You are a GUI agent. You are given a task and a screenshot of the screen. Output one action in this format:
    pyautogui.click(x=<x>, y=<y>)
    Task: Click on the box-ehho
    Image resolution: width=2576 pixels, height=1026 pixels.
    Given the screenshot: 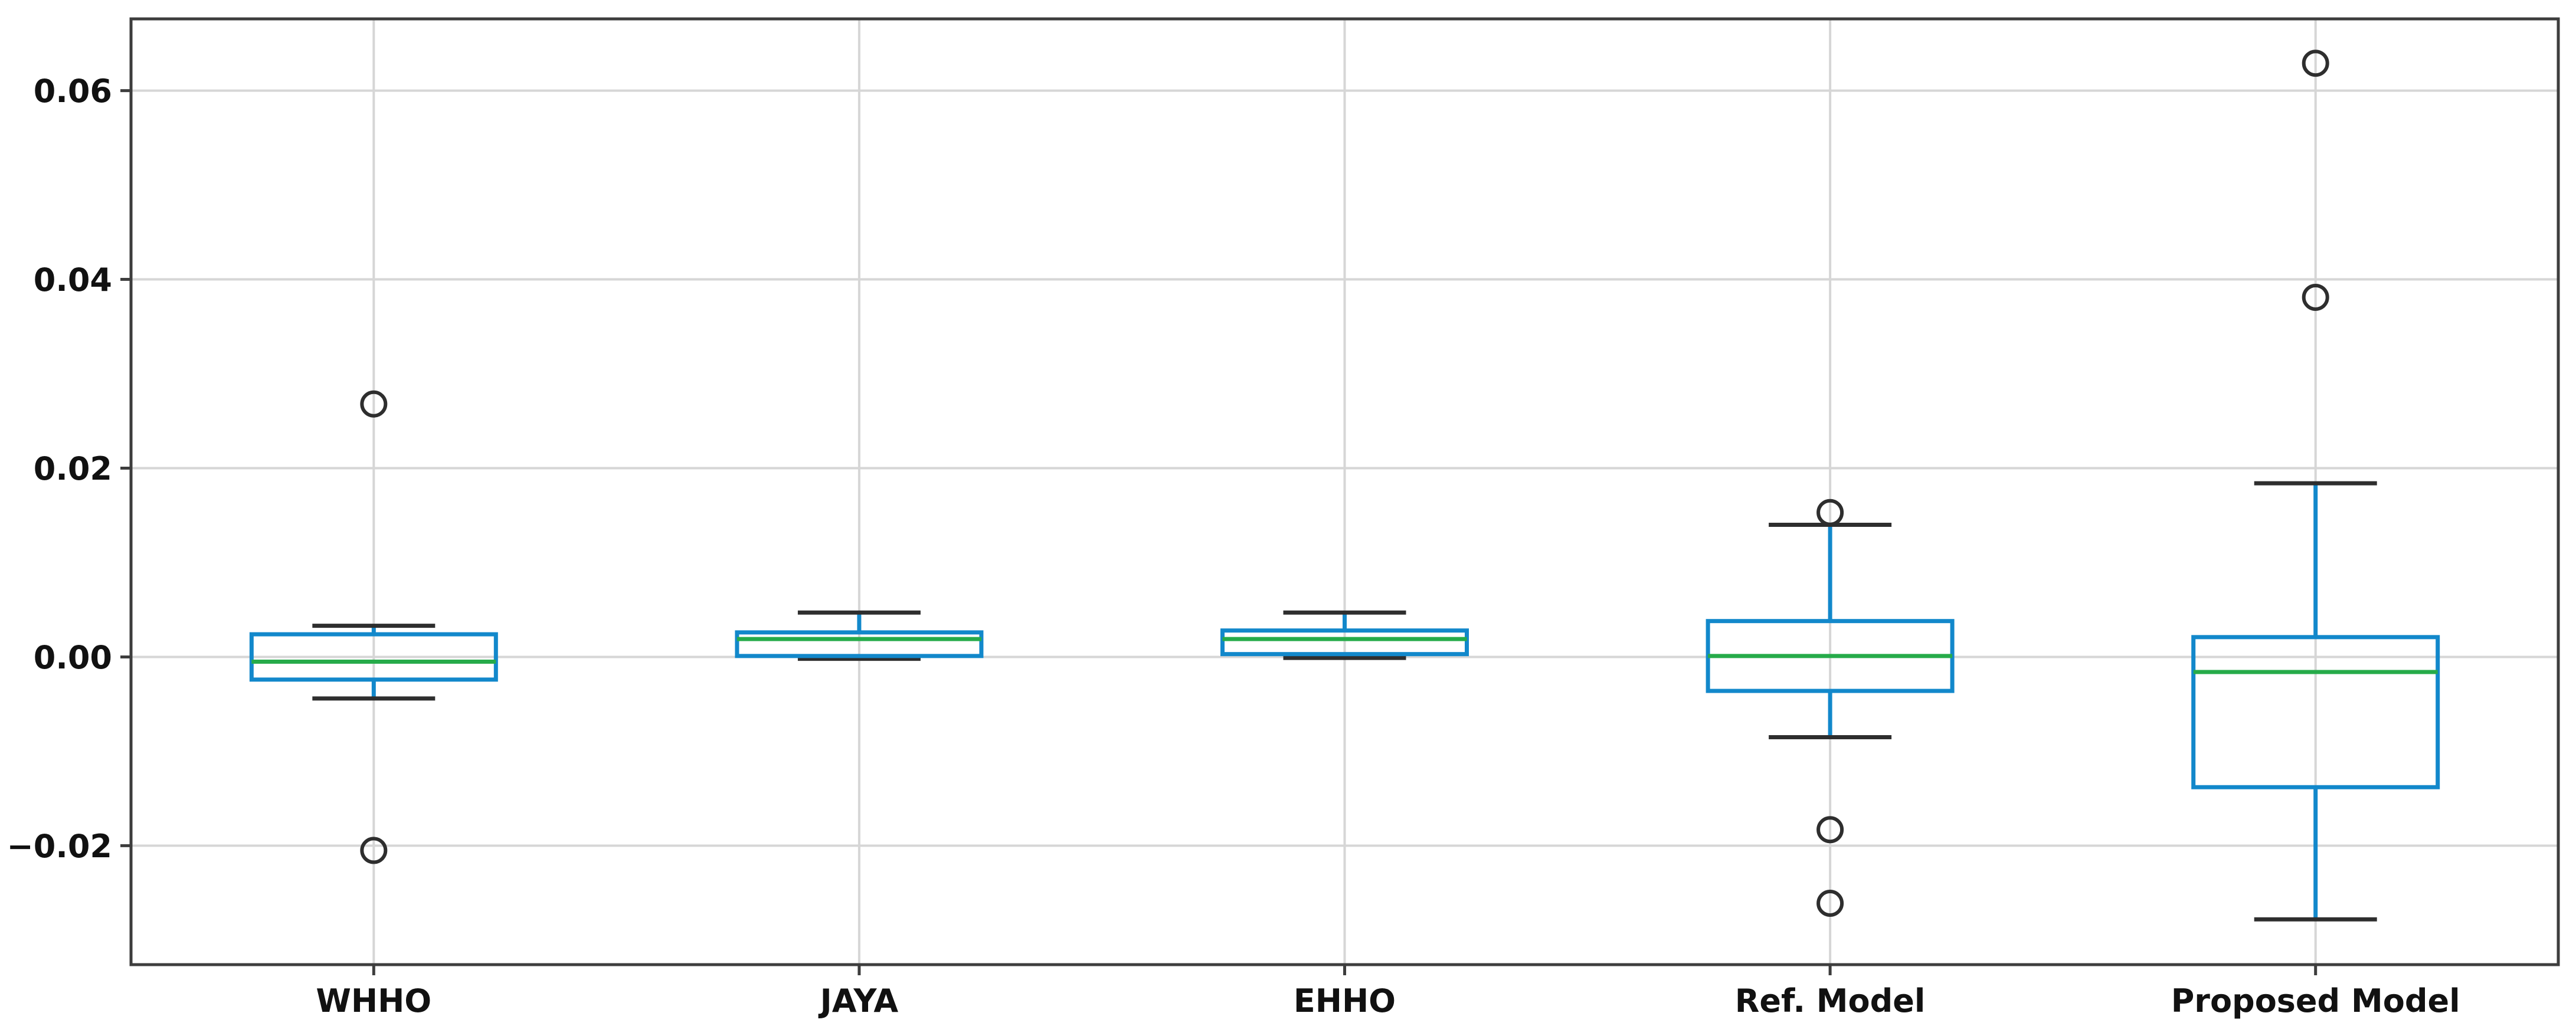 What is the action you would take?
    pyautogui.click(x=1344, y=635)
    